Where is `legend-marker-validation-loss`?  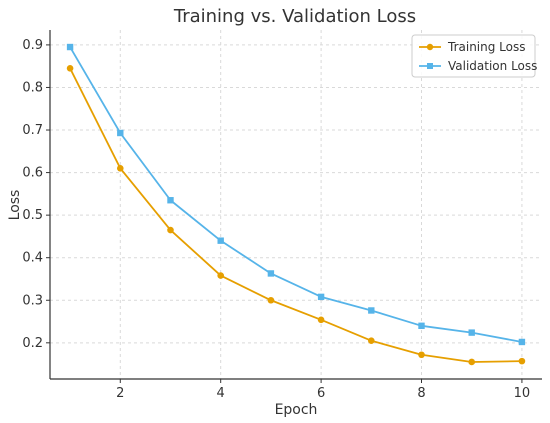 legend-marker-validation-loss is located at coordinates (430, 66).